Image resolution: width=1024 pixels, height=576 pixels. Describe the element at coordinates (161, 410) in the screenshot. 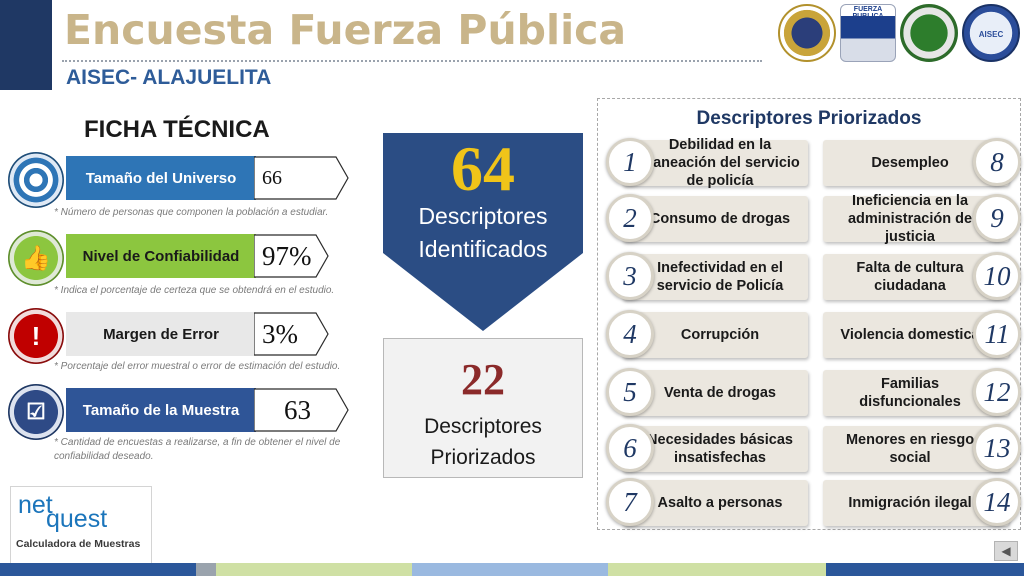

I see `ficha-label-muestra: Tamaño de la Muestra` at that location.